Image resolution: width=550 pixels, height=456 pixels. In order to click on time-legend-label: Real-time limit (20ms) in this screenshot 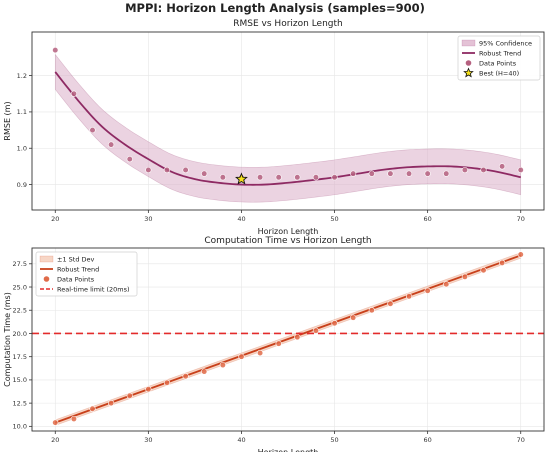, I will do `click(93, 289)`.